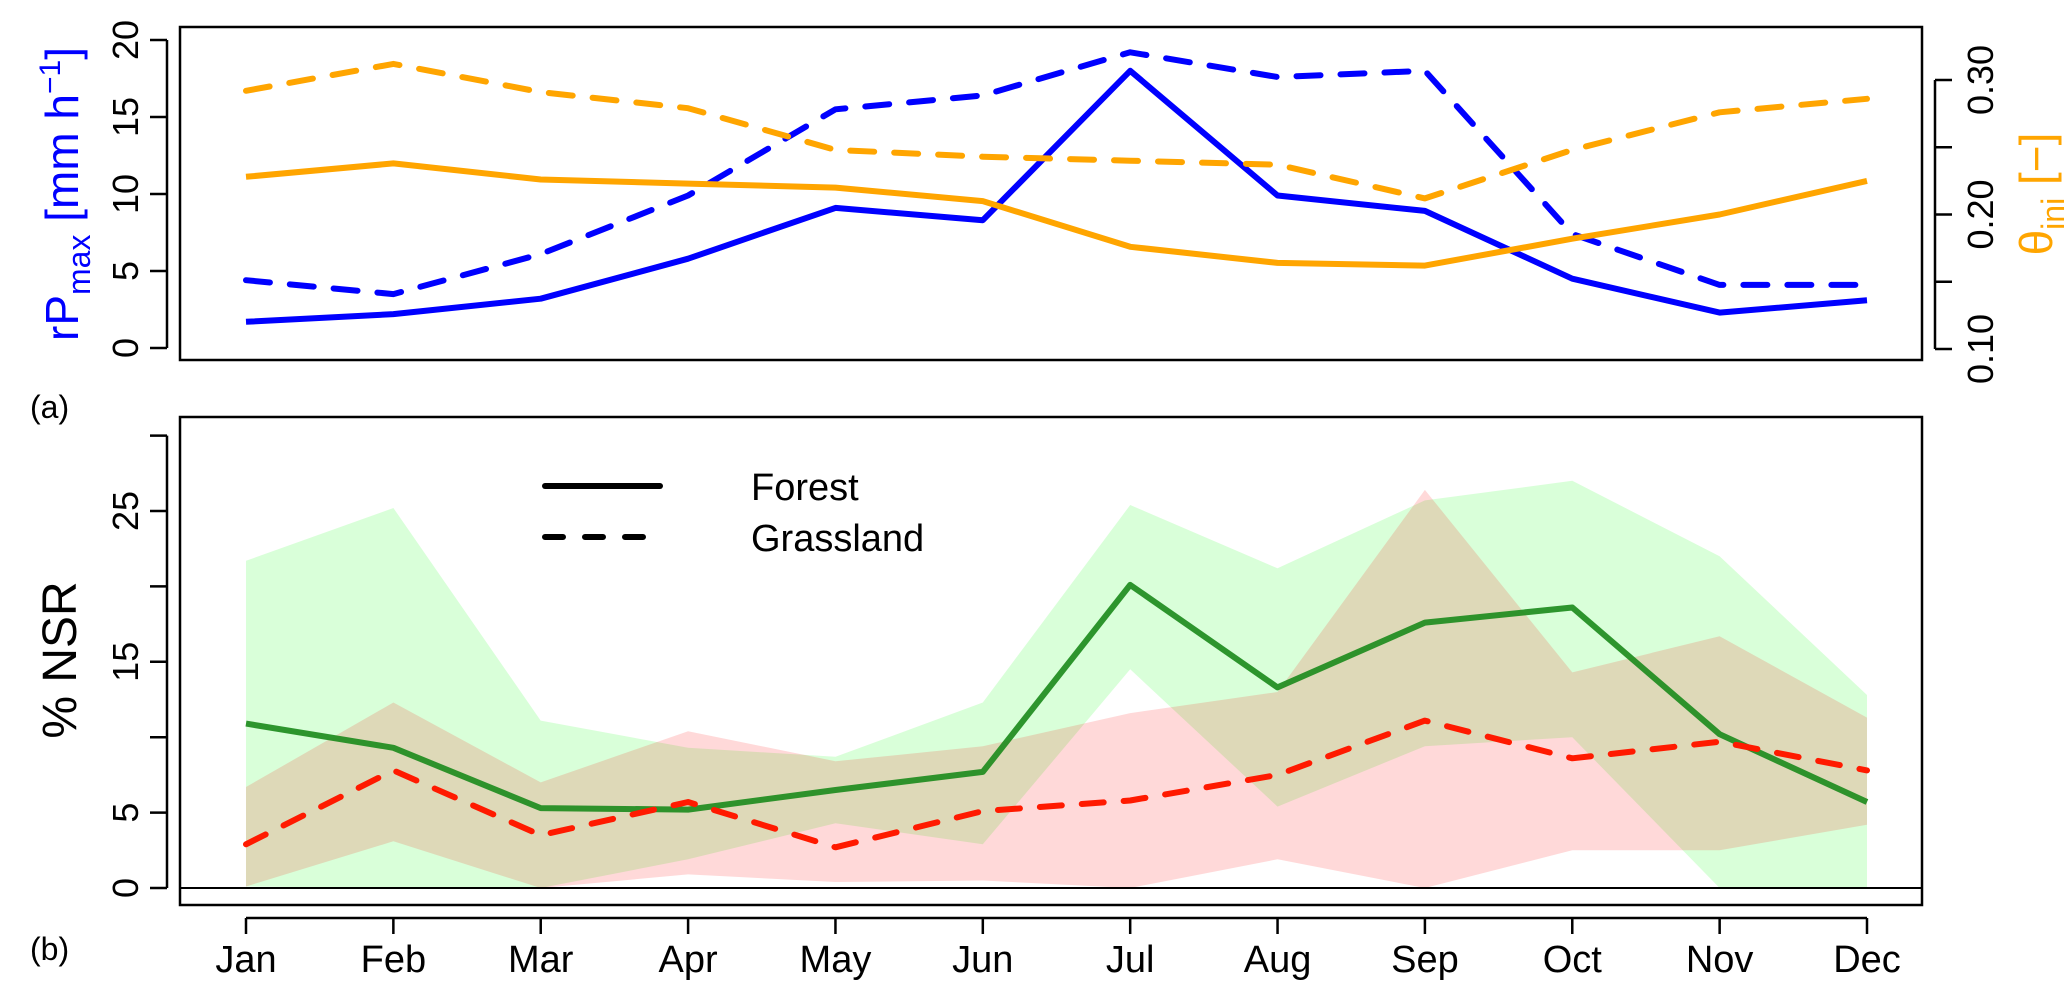 This screenshot has width=2067, height=989. What do you see at coordinates (733, 513) in the screenshot?
I see `legend: Forest Grassland` at bounding box center [733, 513].